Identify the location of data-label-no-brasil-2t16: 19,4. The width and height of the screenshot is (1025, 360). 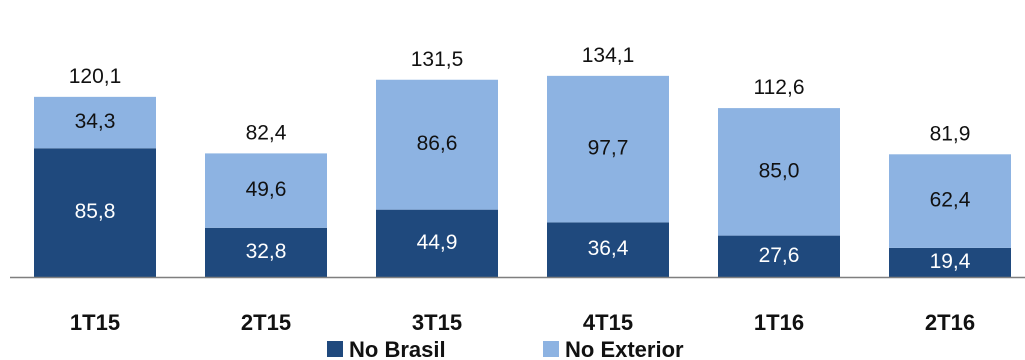
(950, 261).